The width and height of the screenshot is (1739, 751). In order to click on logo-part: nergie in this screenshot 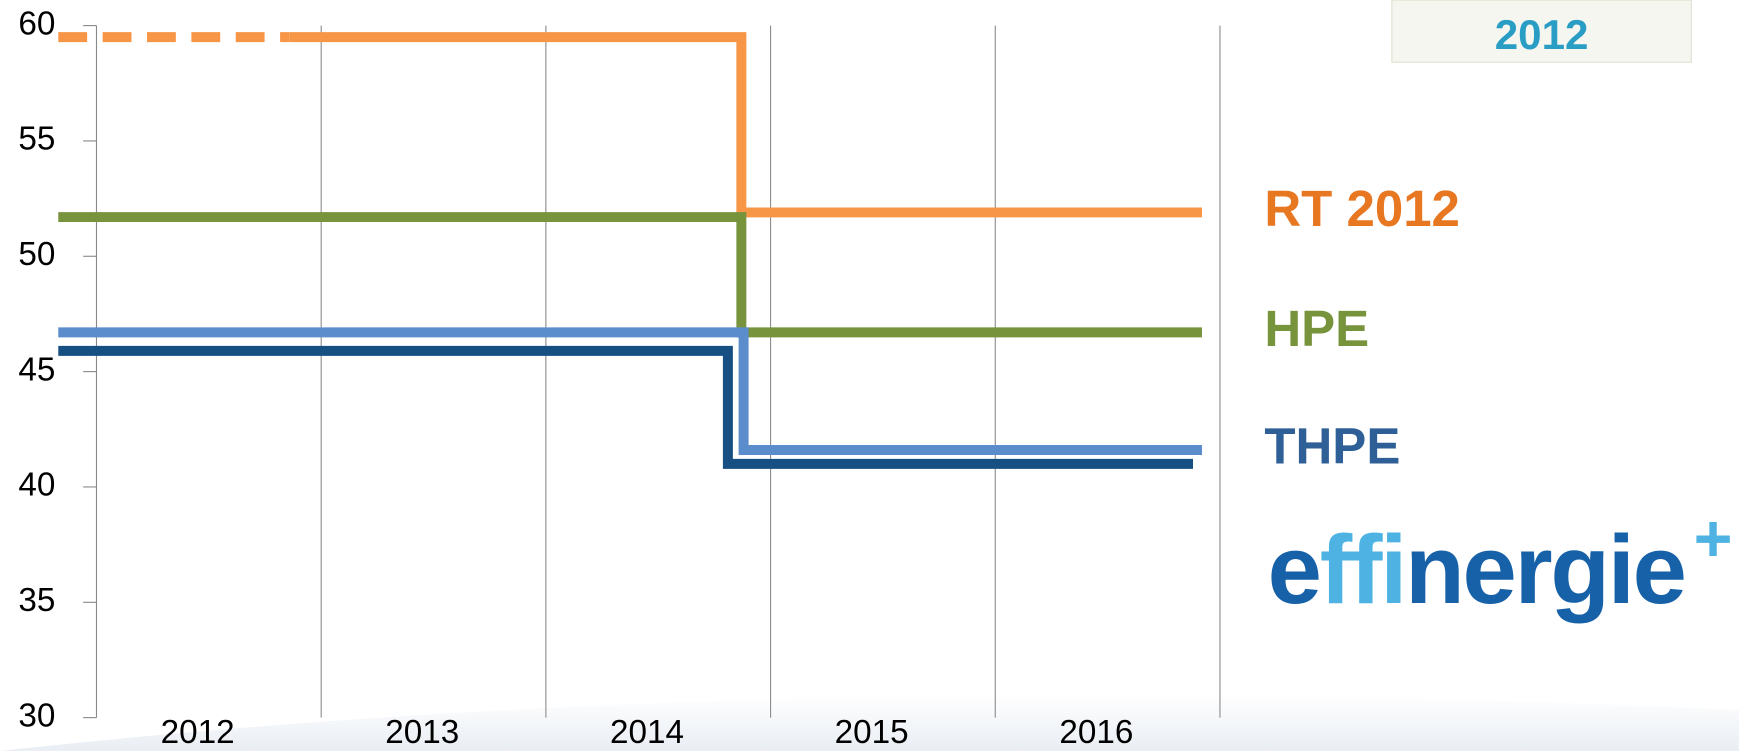, I will do `click(1545, 569)`.